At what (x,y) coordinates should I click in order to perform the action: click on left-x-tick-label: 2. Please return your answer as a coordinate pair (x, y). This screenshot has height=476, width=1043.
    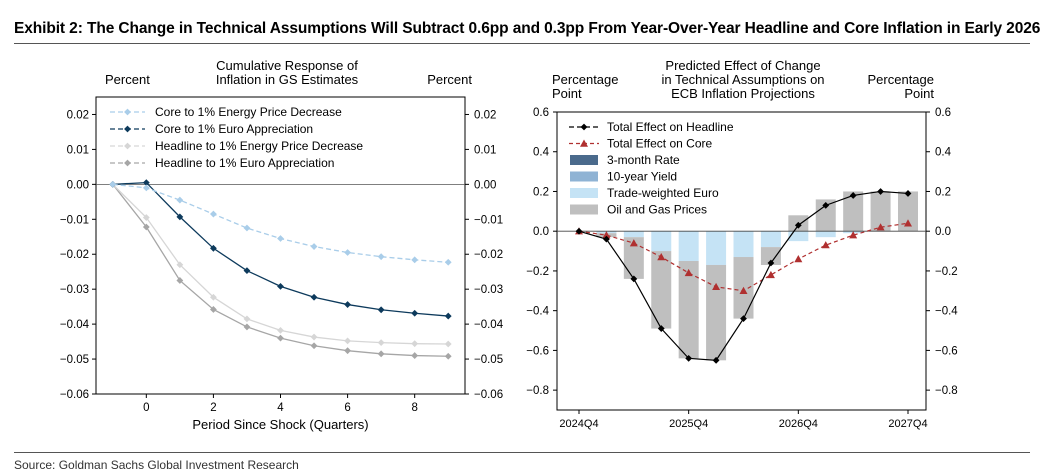
    Looking at the image, I should click on (213, 408).